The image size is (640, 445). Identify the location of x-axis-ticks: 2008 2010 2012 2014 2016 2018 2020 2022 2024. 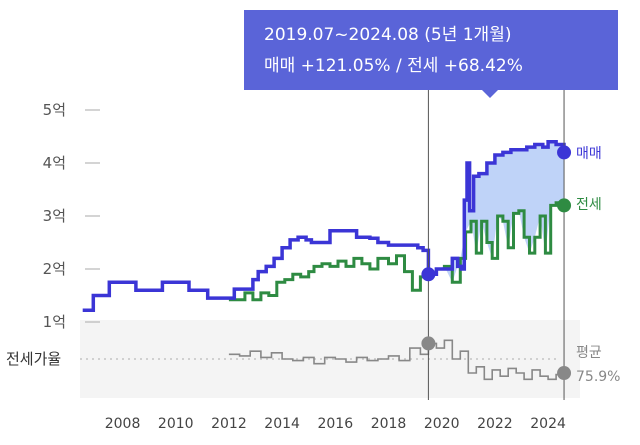
(335, 424).